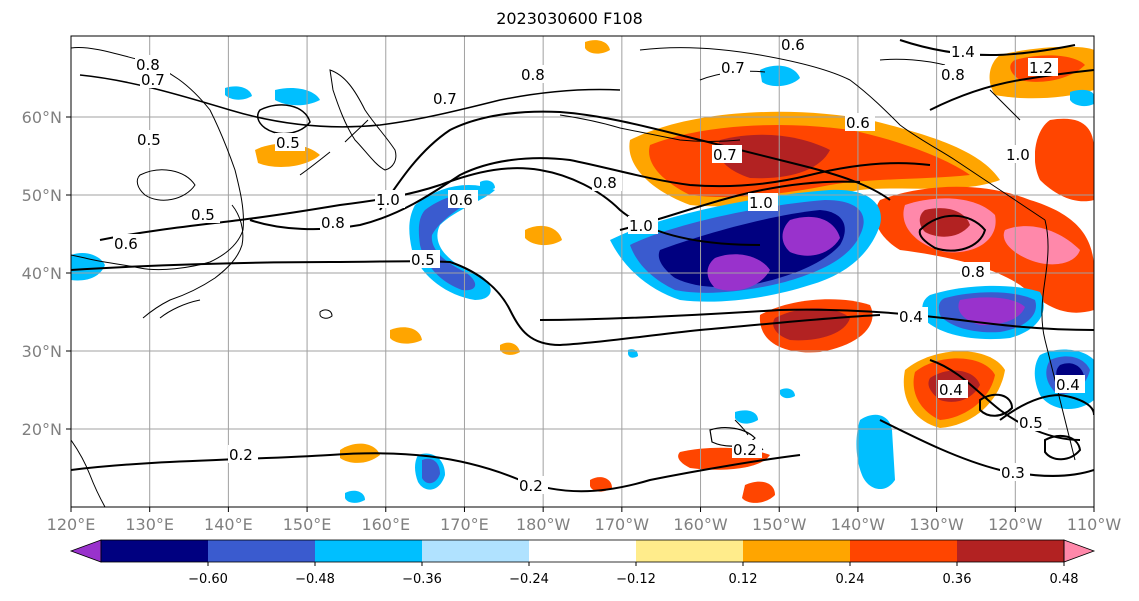 Image resolution: width=1139 pixels, height=601 pixels. I want to click on colorbar-tick-label: 0.48, so click(1064, 579).